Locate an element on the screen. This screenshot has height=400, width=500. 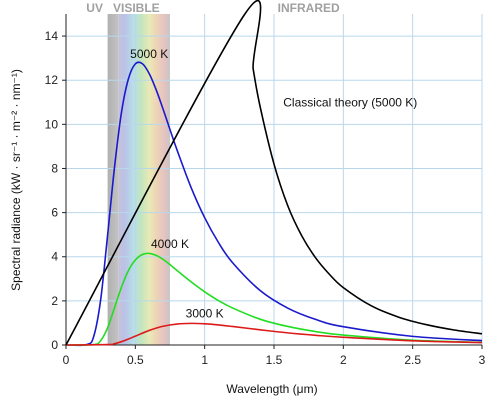
y-tick-label: 14 is located at coordinates (52, 36).